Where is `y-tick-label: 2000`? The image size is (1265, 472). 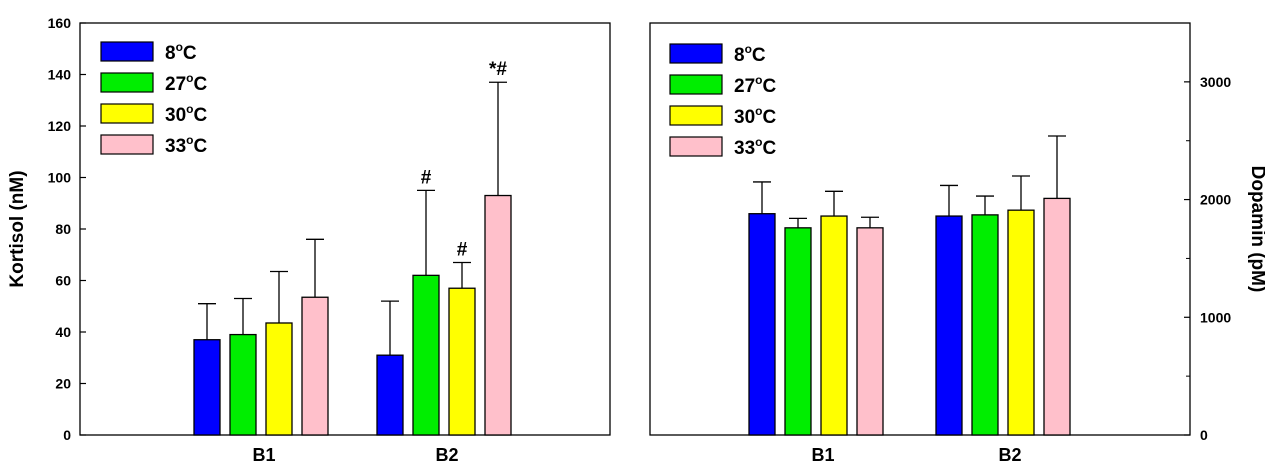
y-tick-label: 2000 is located at coordinates (1215, 200).